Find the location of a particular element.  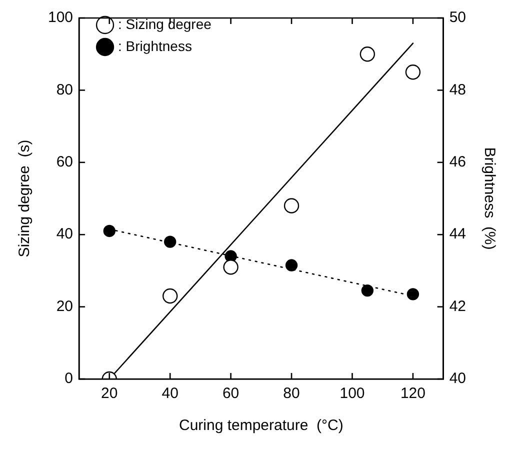

legend-label: : Sizing degree is located at coordinates (165, 24).